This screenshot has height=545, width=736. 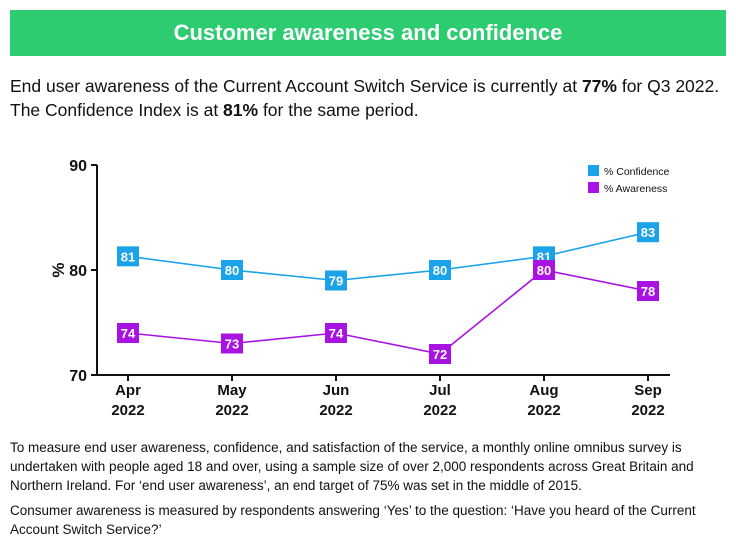 I want to click on data-label: 81, so click(x=128, y=256).